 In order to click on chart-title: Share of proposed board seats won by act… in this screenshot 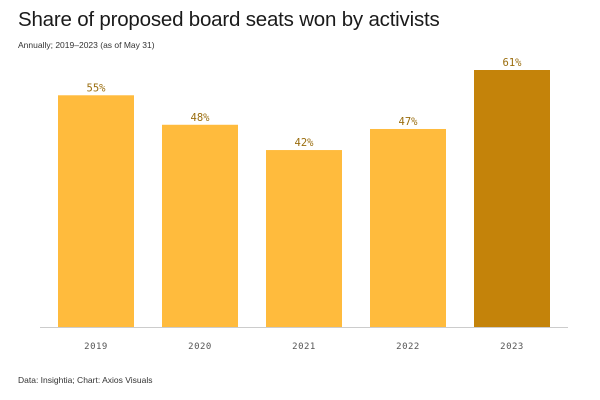, I will do `click(229, 19)`.